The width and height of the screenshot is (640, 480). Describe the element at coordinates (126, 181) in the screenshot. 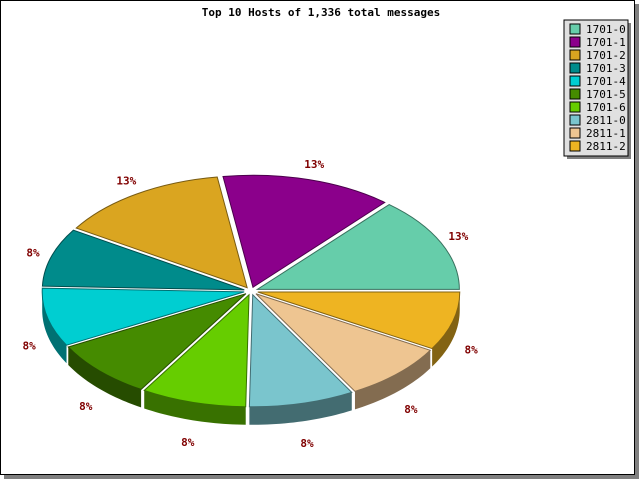

I see `slice-label-1701-2: 13%` at that location.